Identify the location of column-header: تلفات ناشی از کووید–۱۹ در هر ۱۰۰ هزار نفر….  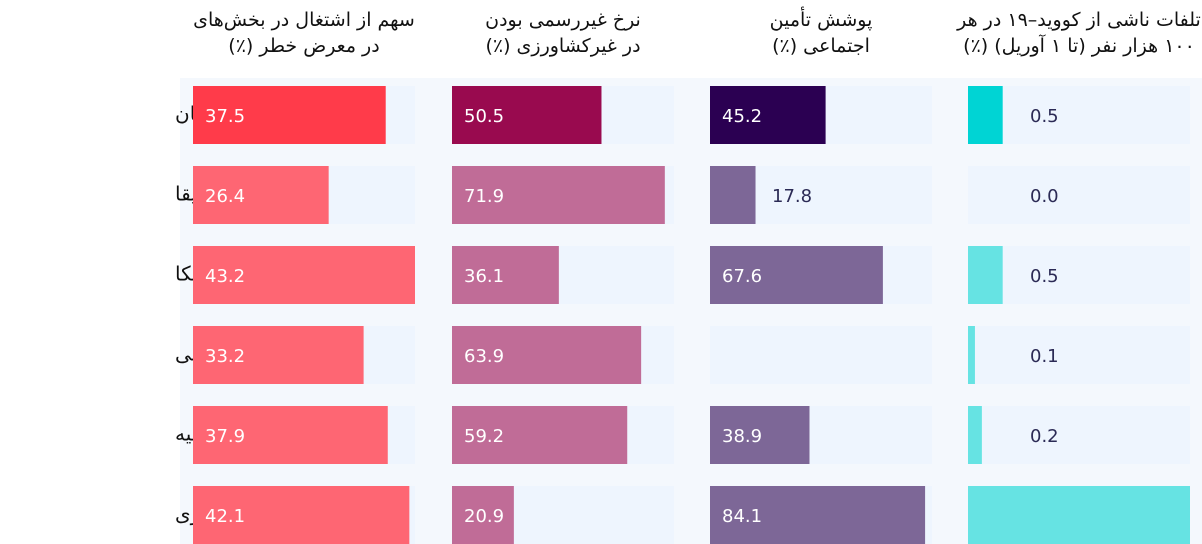
(1078, 33).